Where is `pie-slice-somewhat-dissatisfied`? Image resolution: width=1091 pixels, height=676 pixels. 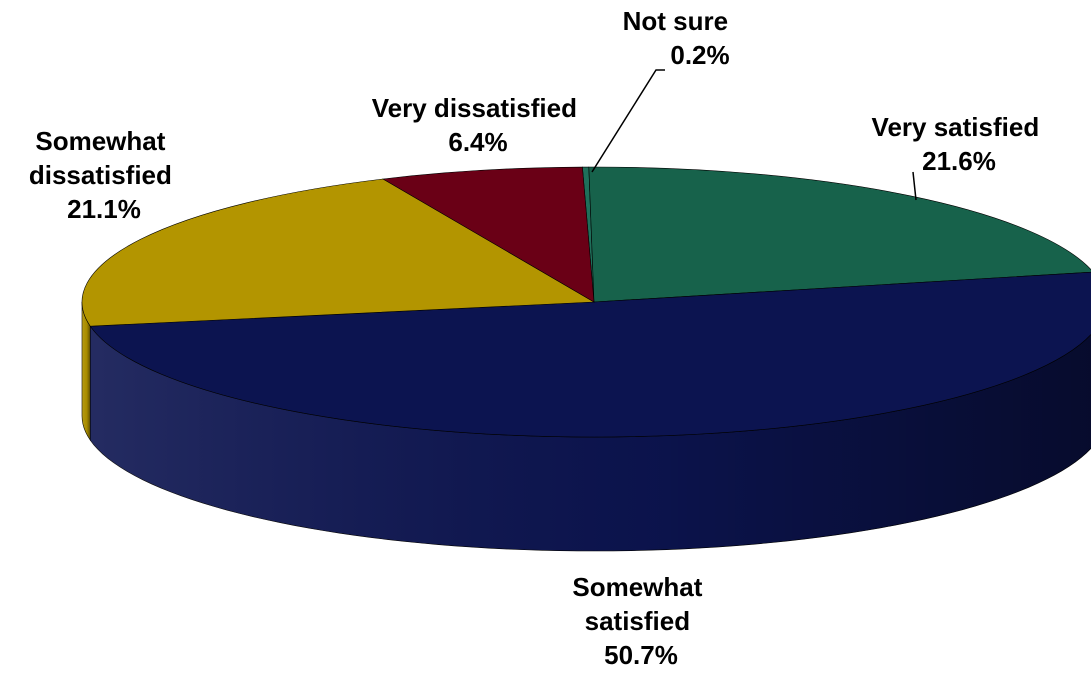
pie-slice-somewhat-dissatisfied is located at coordinates (338, 252).